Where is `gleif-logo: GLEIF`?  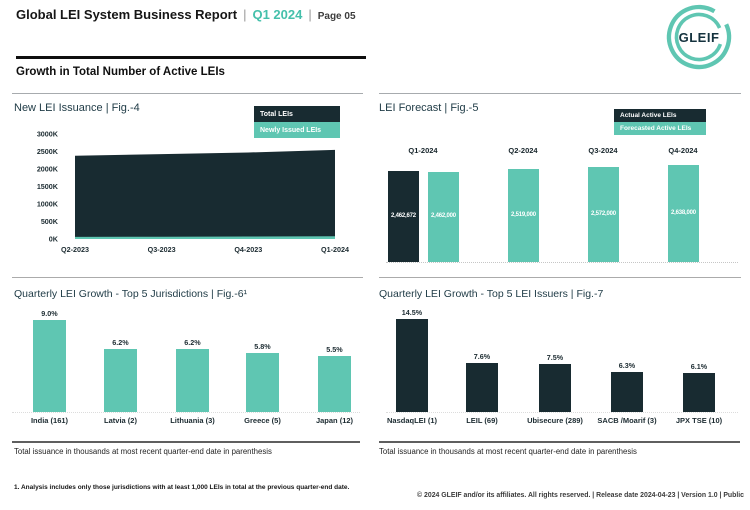 gleif-logo: GLEIF is located at coordinates (699, 37).